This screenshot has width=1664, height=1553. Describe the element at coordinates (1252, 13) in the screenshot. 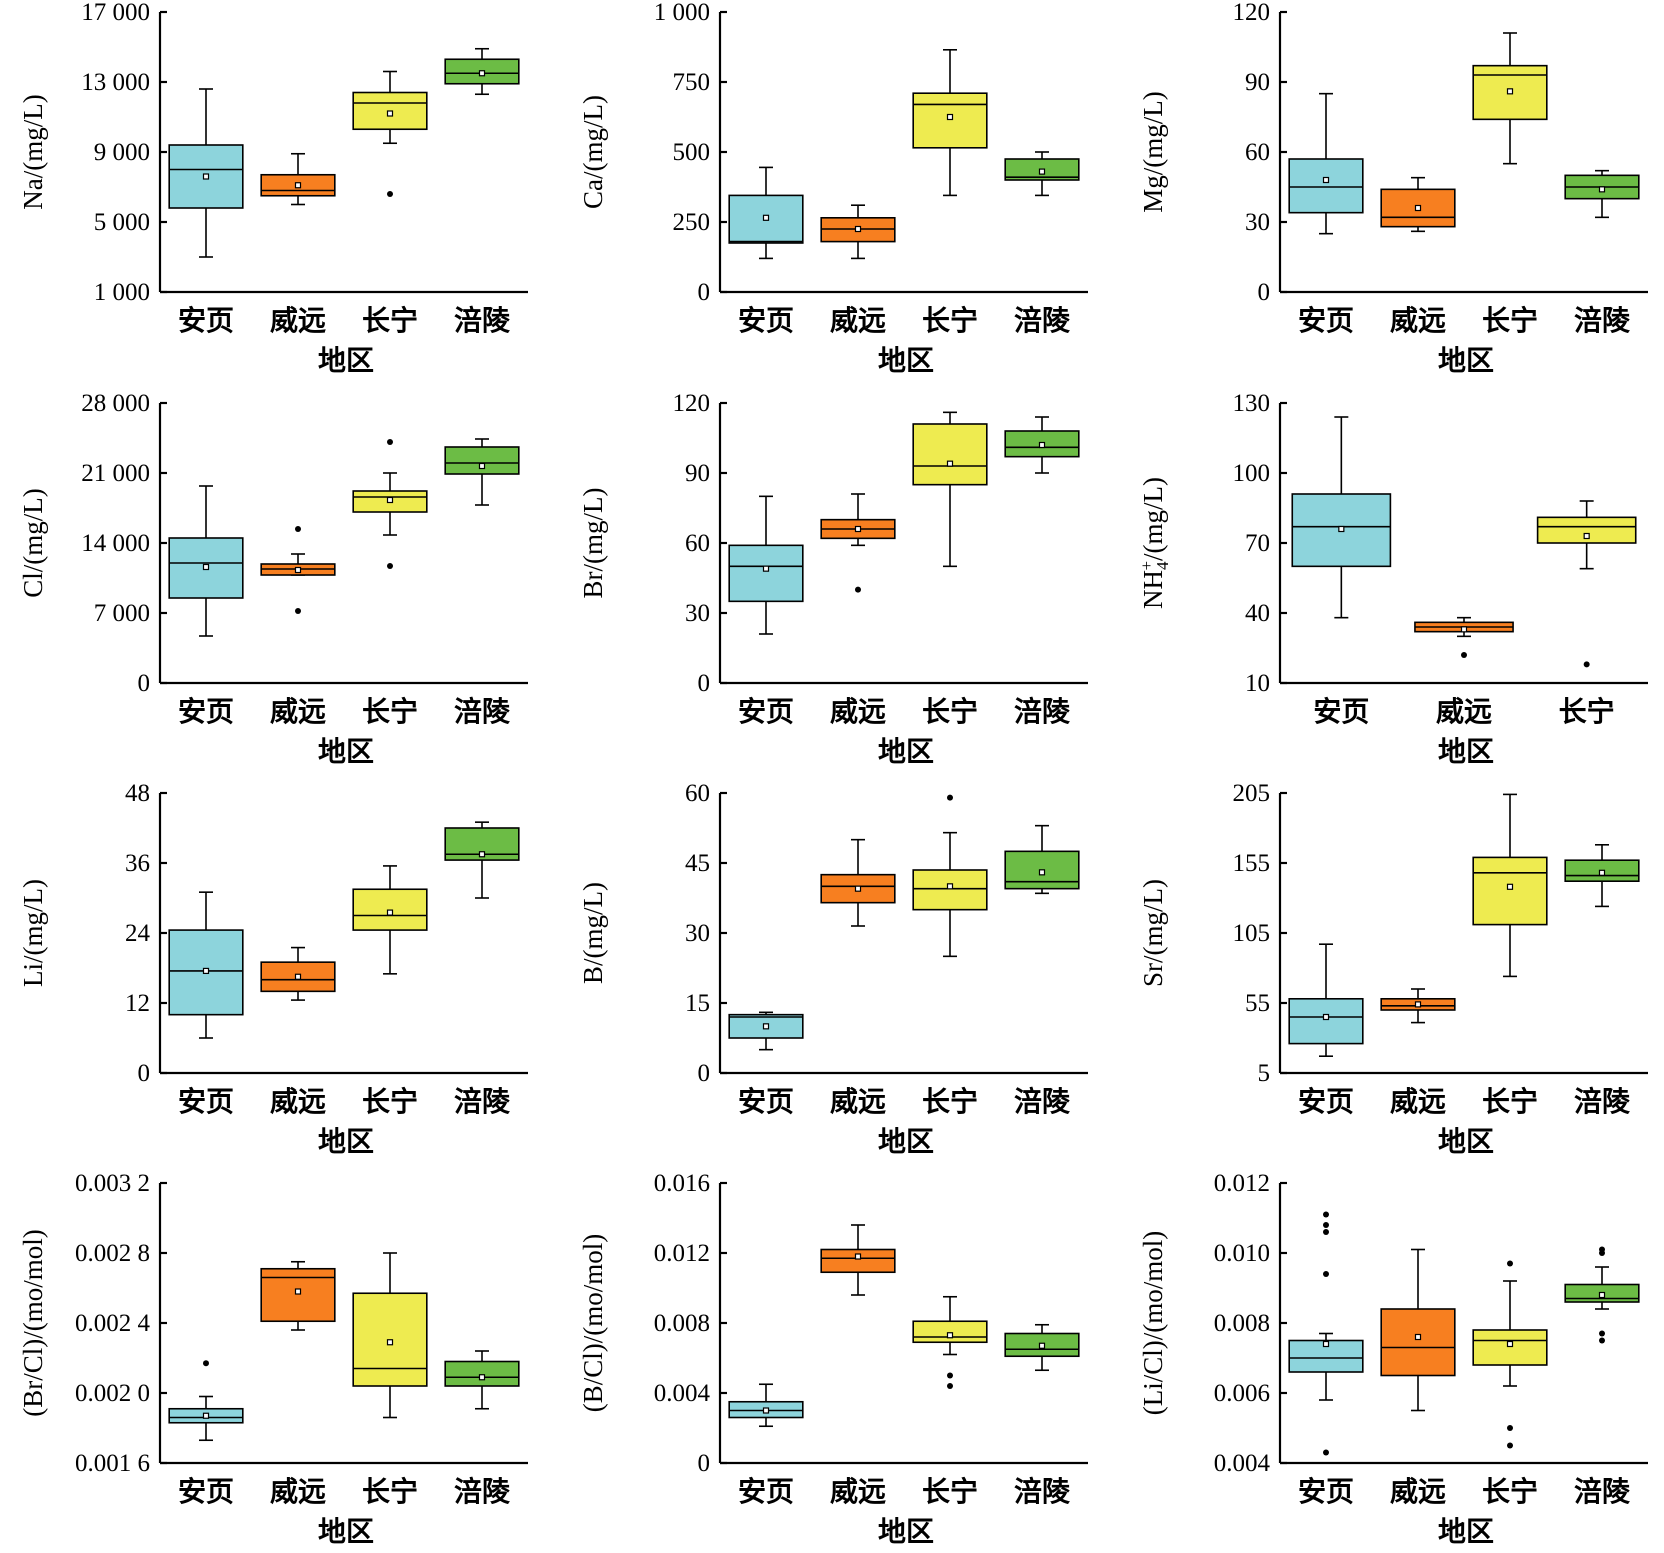

I see `y-tick-label: 120` at that location.